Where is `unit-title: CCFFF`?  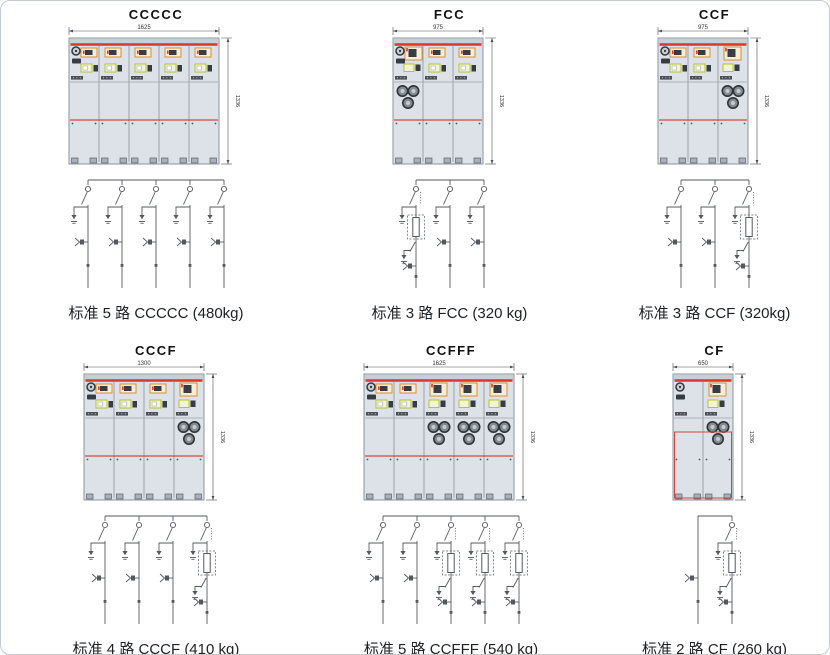 unit-title: CCFFF is located at coordinates (451, 350).